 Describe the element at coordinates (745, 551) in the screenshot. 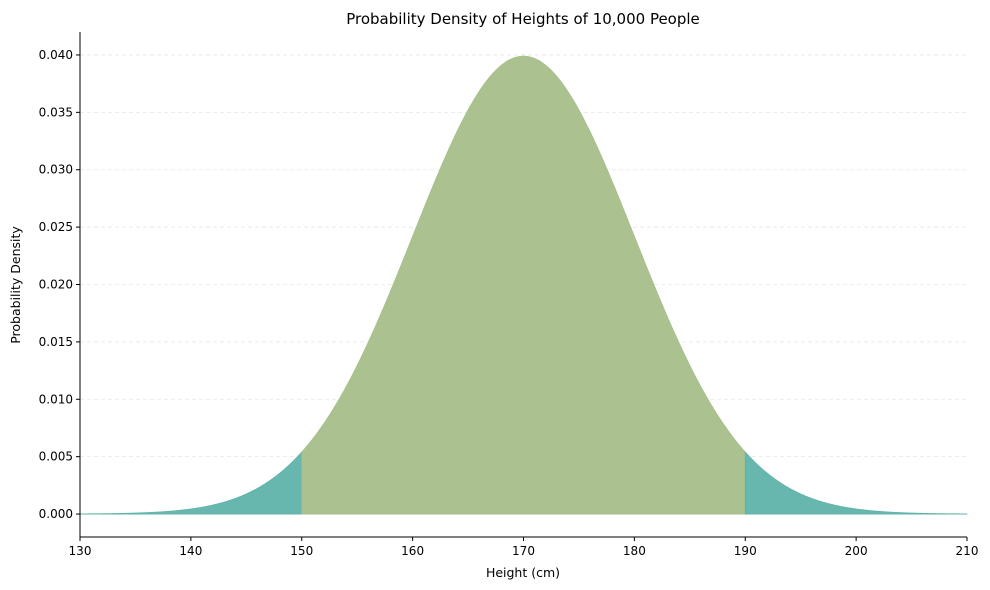

I see `x-tick-label-6: 190` at that location.